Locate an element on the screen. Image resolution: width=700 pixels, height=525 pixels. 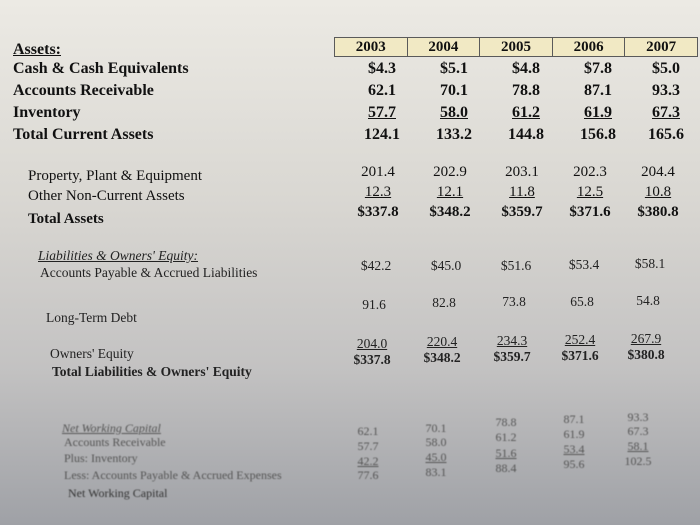
oe-2004: 220.4 is located at coordinates (442, 341).